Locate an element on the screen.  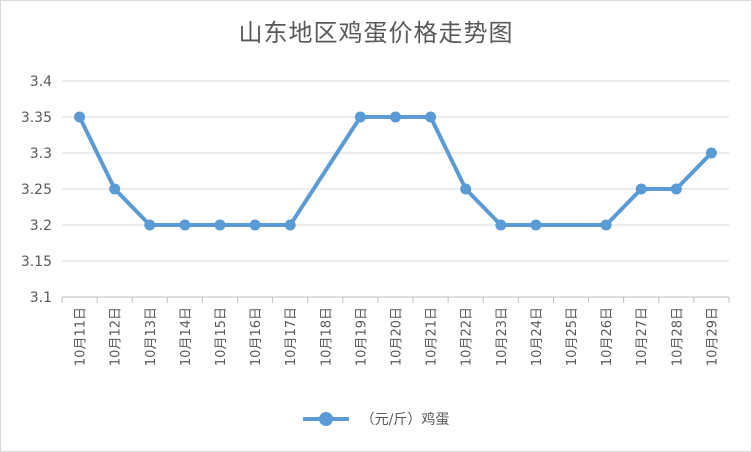
x-tick-label-17: 10月28日 is located at coordinates (677, 336).